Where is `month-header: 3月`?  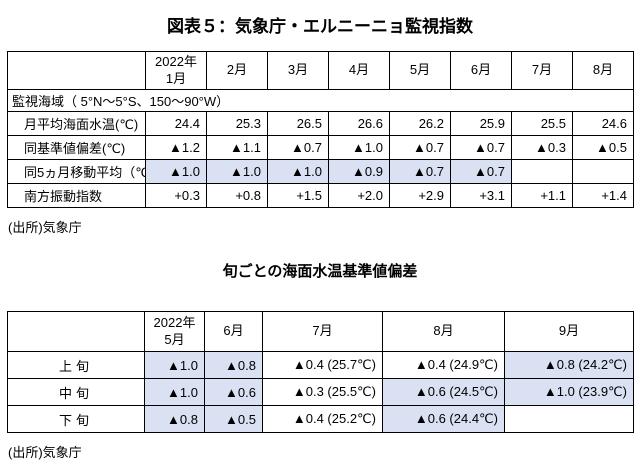
month-header: 3月 is located at coordinates (298, 70).